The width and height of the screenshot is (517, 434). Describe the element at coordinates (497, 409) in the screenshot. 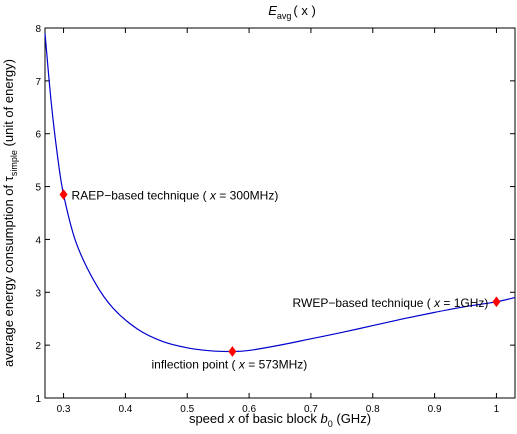

I see `x-tick-label: 1` at that location.